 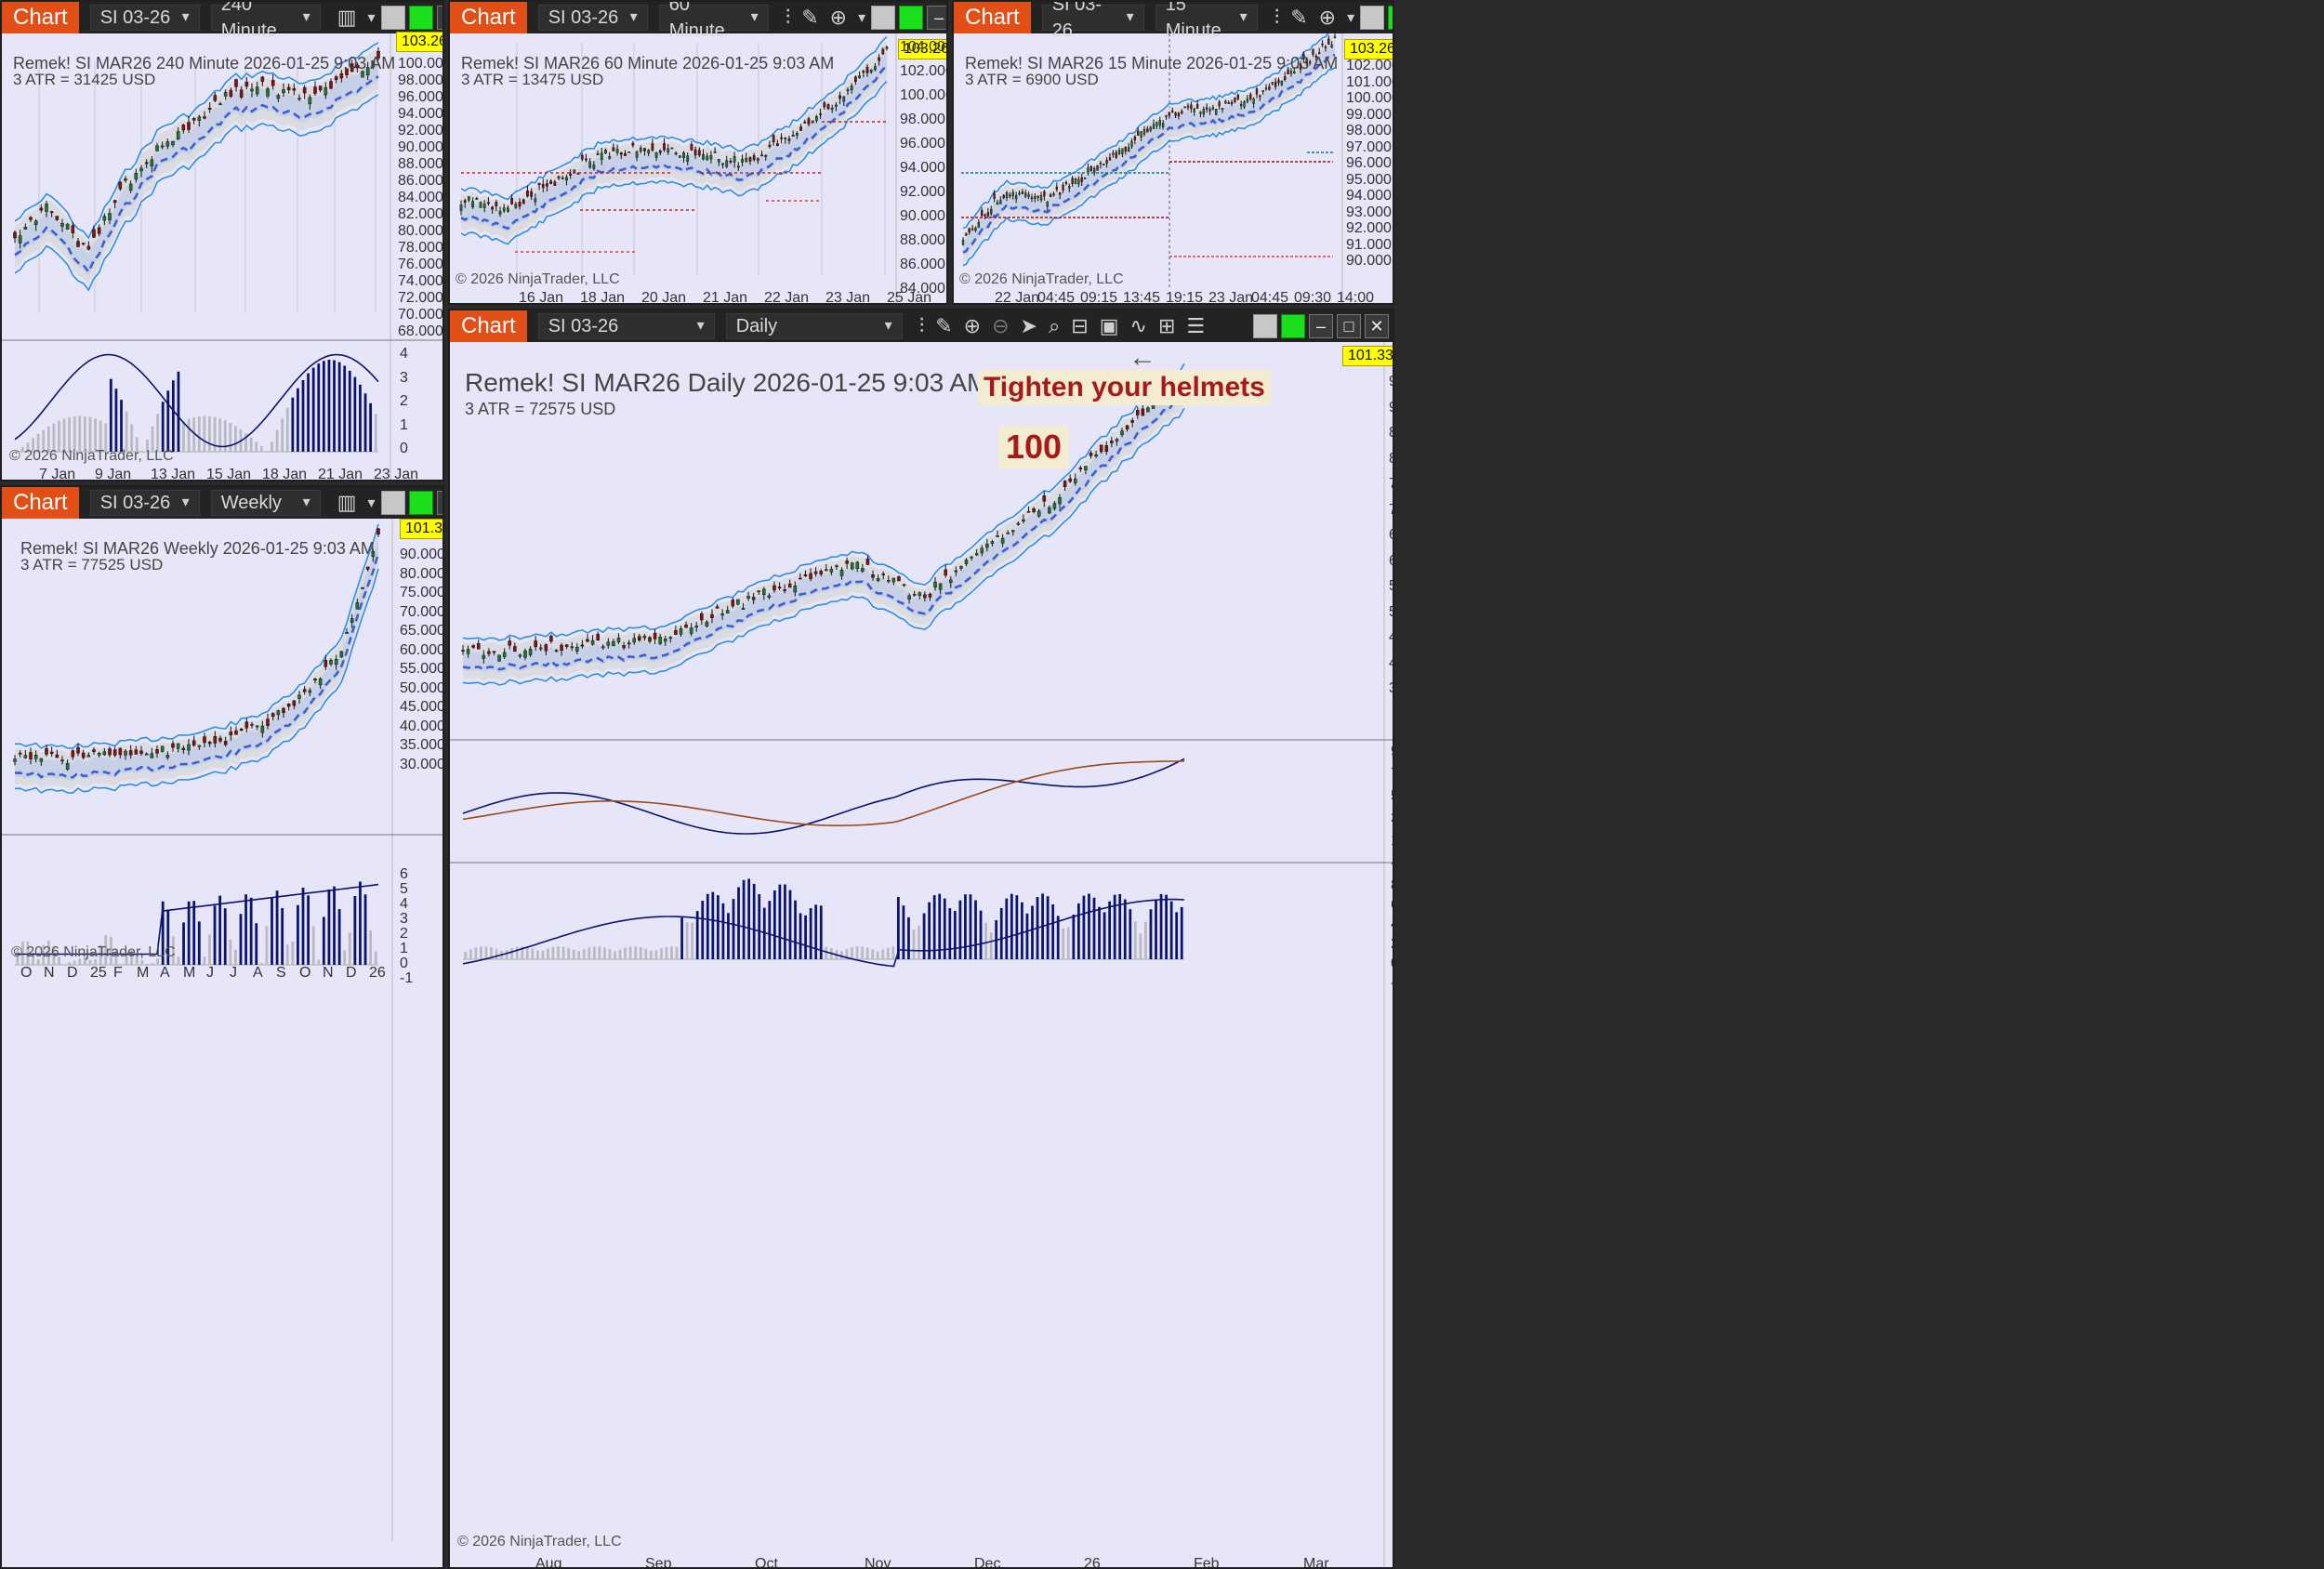 I want to click on close-button: ✕, so click(x=1377, y=326).